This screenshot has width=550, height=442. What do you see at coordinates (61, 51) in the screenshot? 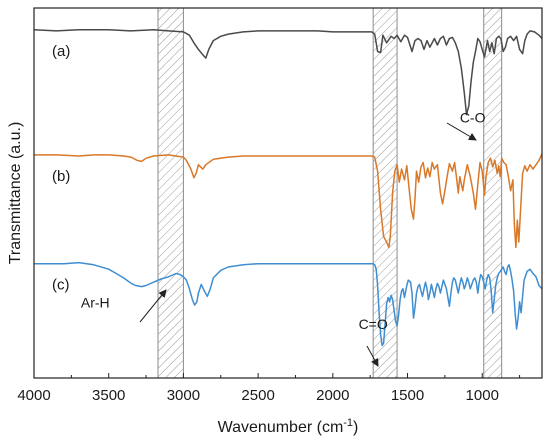
I see `series-label-1: (a)` at bounding box center [61, 51].